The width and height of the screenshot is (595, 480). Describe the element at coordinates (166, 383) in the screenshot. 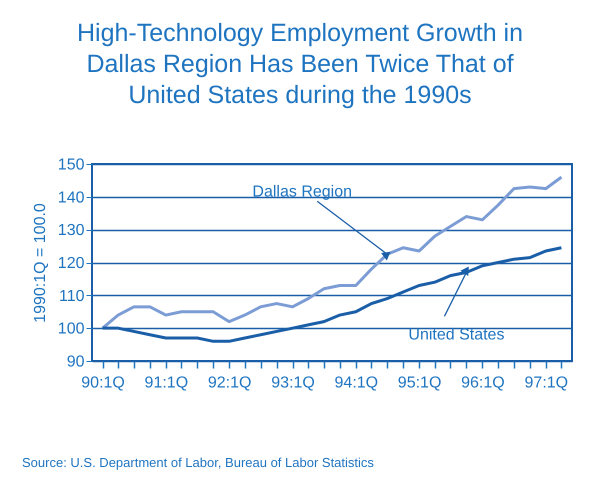

I see `x-tick-label: 91:1Q` at that location.